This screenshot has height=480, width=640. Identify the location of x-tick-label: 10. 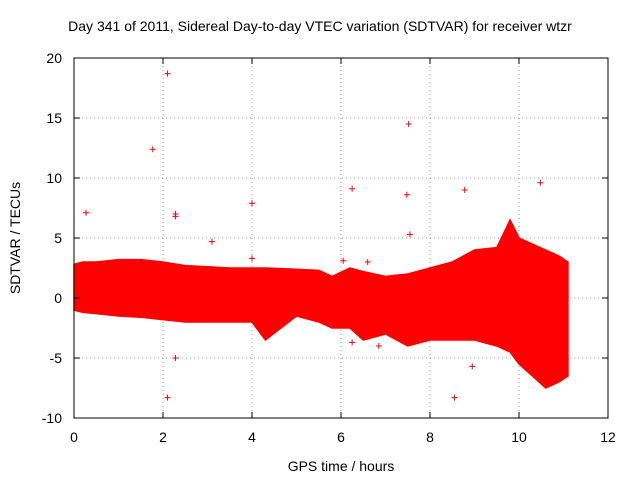
(519, 437).